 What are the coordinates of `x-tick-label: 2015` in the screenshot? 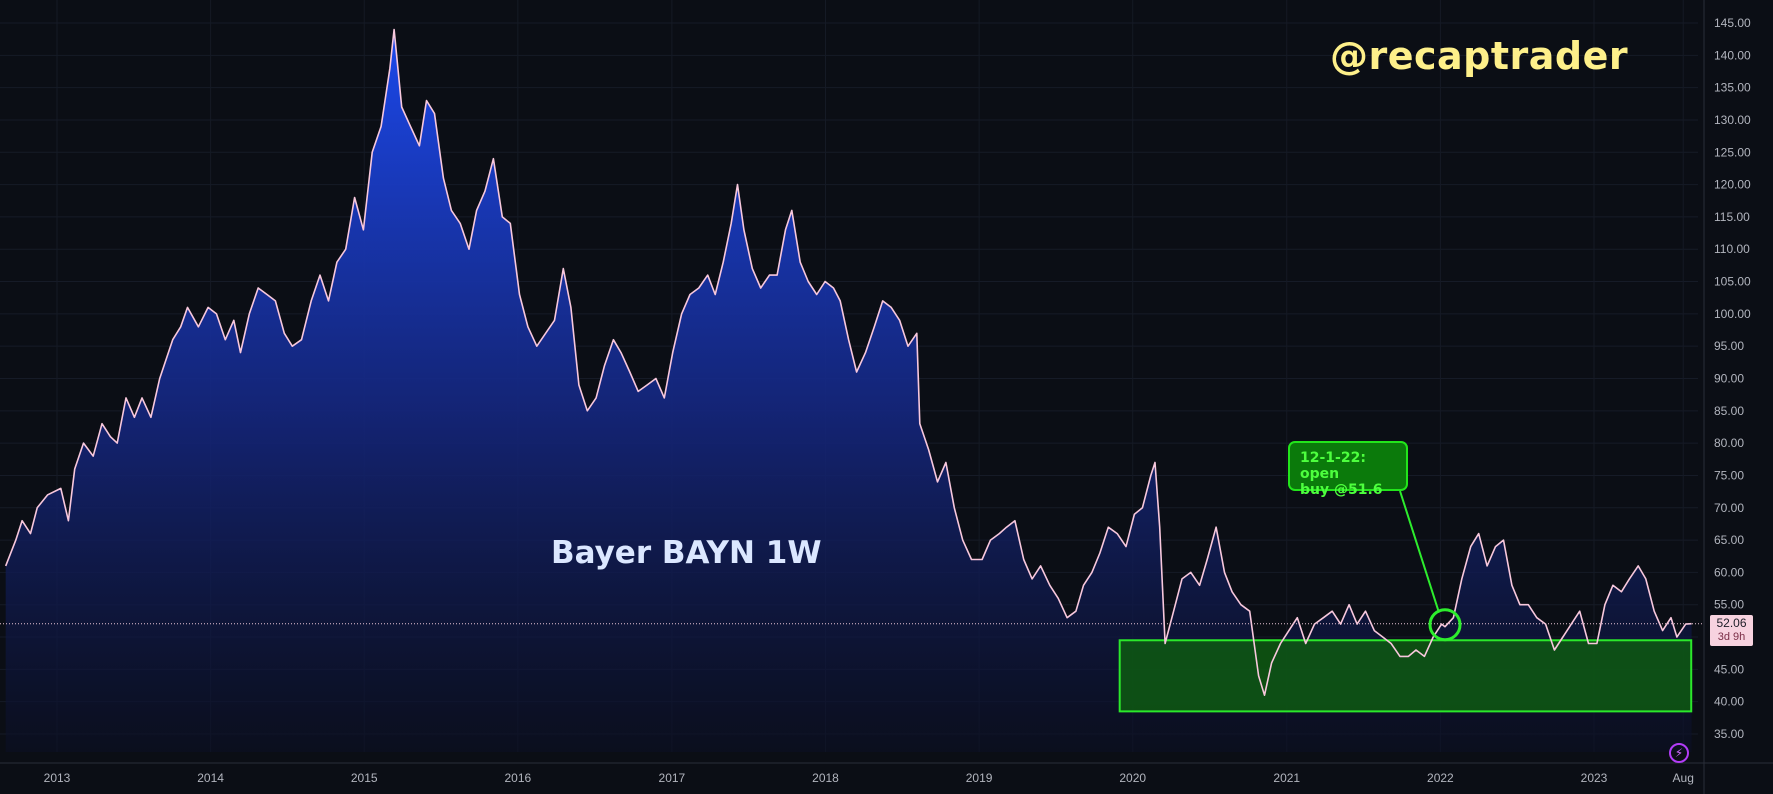 It's located at (364, 778).